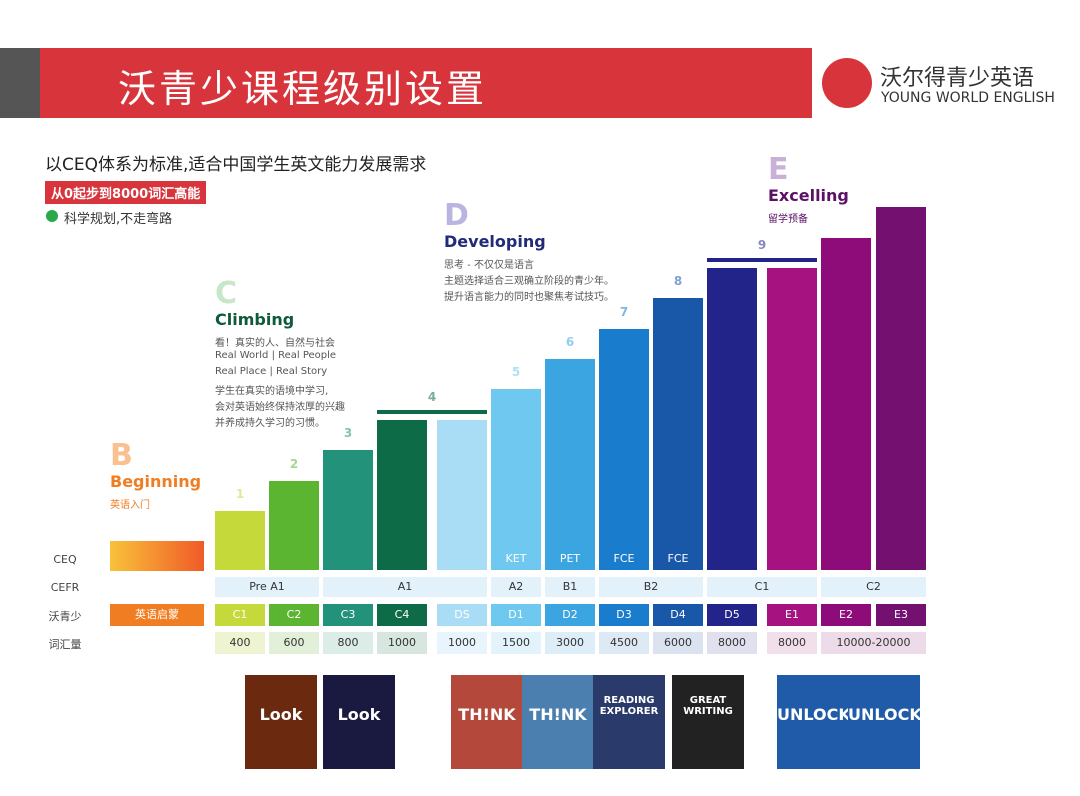 This screenshot has width=1080, height=796. What do you see at coordinates (126, 192) in the screenshot?
I see `badge: 从0起步到8000词汇高能` at bounding box center [126, 192].